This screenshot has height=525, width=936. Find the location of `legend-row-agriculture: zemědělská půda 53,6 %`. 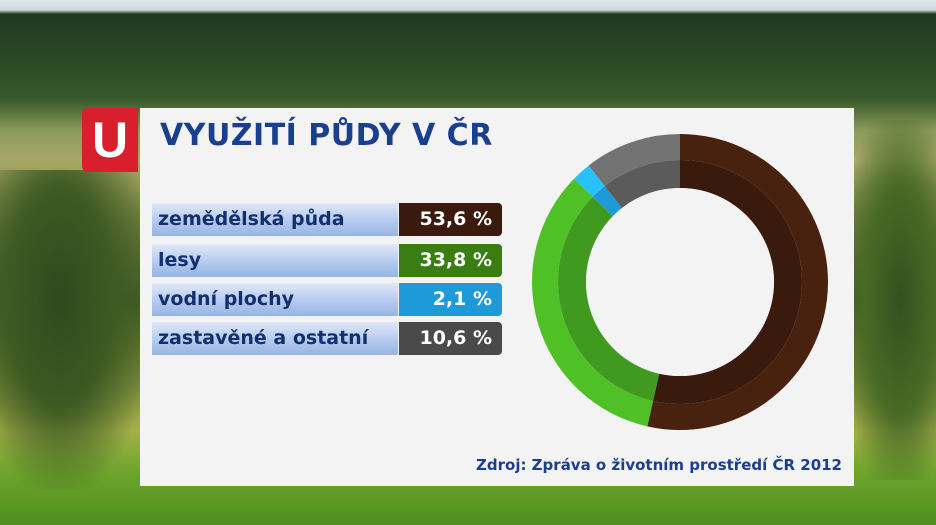

legend-row-agriculture: zemědělská půda 53,6 % is located at coordinates (327, 219).